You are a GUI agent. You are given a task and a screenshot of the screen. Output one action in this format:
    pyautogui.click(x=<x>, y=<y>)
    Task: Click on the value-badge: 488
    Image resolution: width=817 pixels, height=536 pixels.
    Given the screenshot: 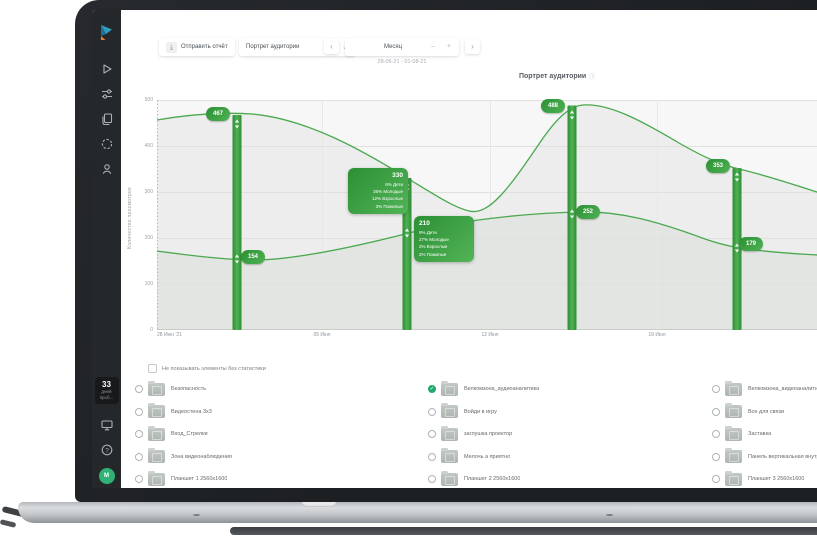 What is the action you would take?
    pyautogui.click(x=553, y=106)
    